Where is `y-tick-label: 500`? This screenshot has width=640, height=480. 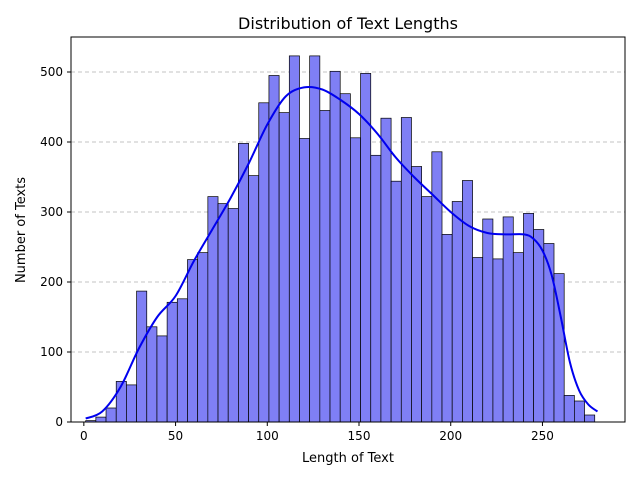 y-tick-label: 500 is located at coordinates (51, 72).